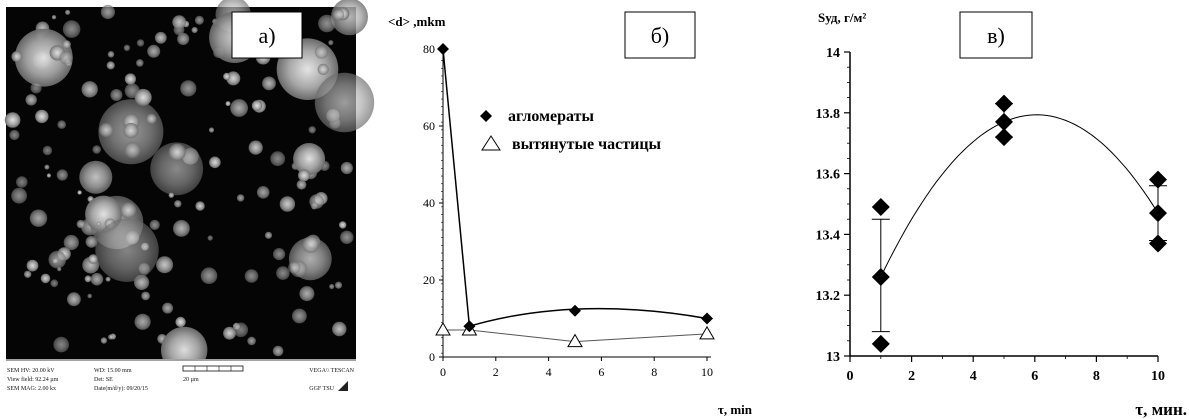 This screenshot has width=1189, height=419. Describe the element at coordinates (828, 175) in the screenshot. I see `chartC-ytick-label: 13.6` at that location.